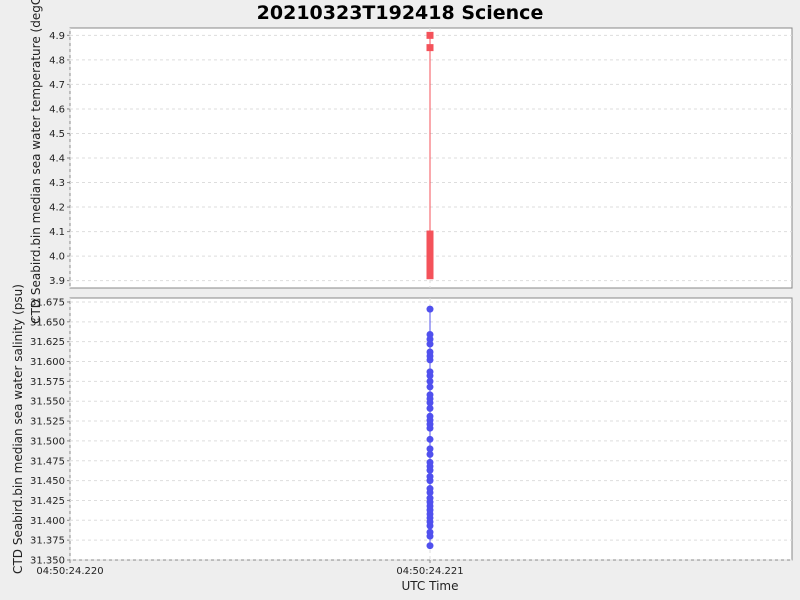  I want to click on x-tick-label: 04:50:24.220, so click(69, 571).